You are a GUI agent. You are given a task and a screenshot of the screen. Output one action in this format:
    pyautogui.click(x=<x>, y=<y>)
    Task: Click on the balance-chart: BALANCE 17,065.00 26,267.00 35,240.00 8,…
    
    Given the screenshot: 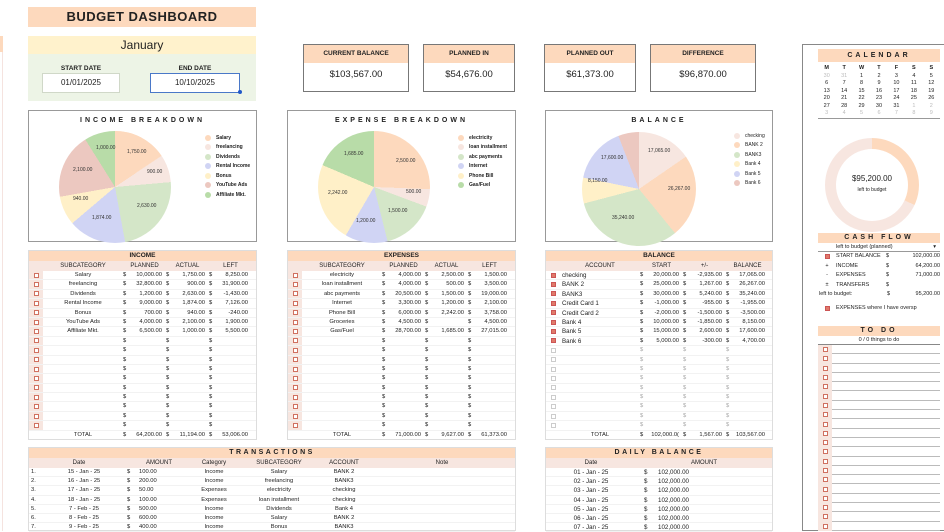 What is the action you would take?
    pyautogui.click(x=659, y=178)
    